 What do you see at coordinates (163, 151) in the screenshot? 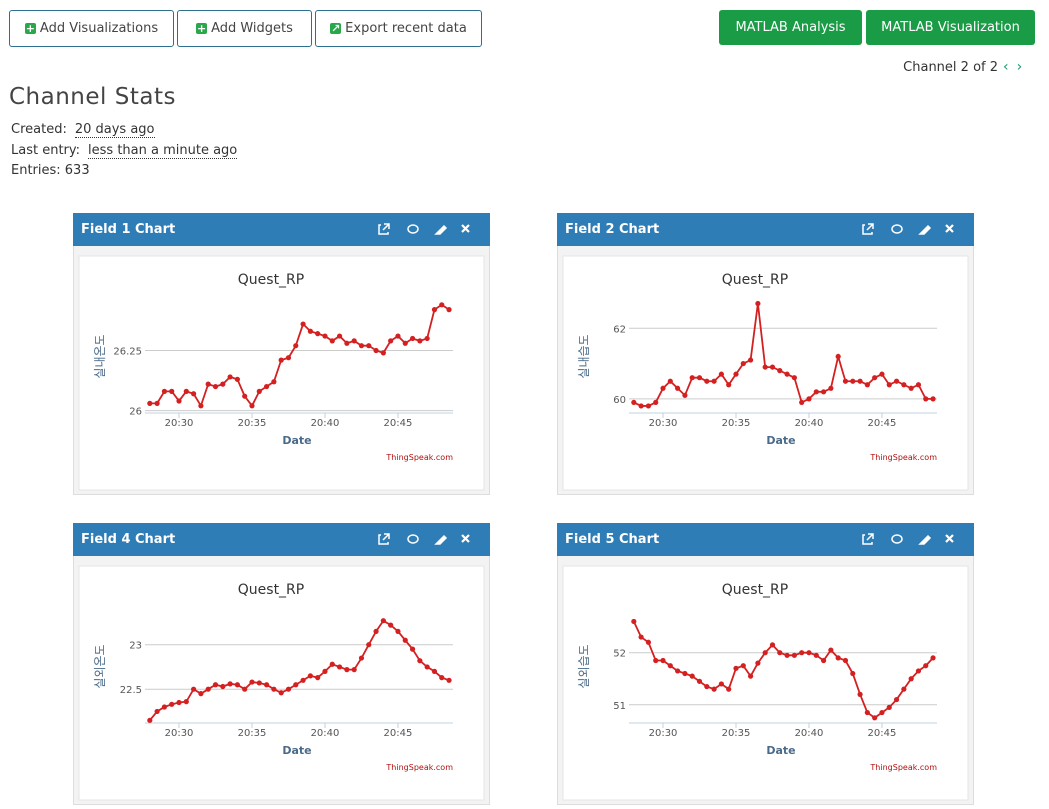
I see `value: less than a minute ago` at bounding box center [163, 151].